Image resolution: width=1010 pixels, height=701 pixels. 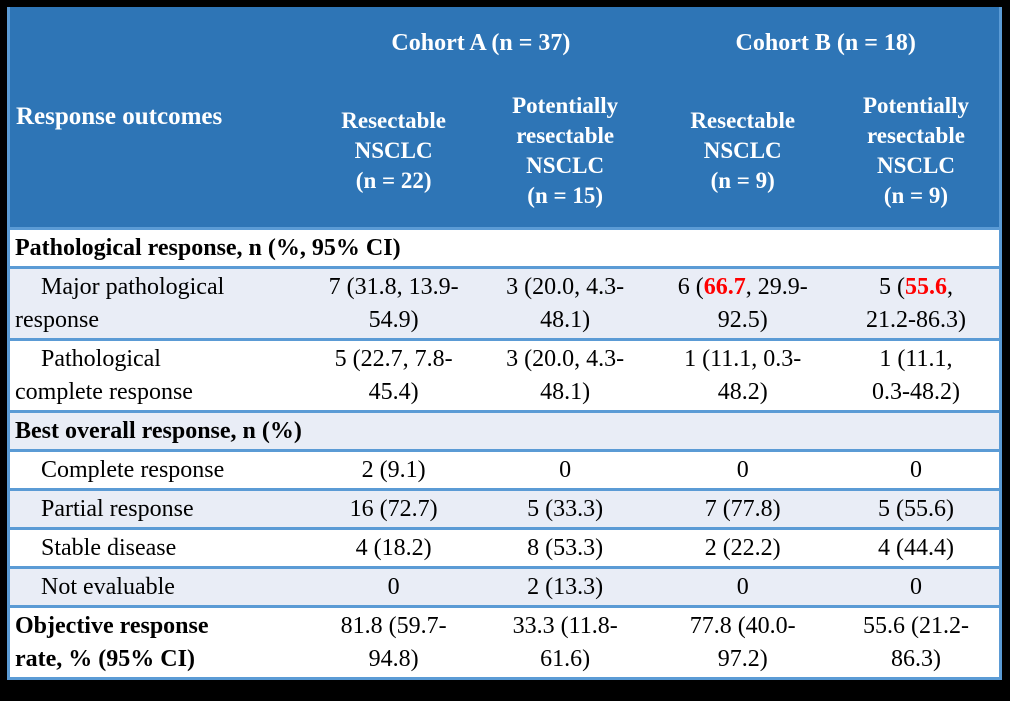 What do you see at coordinates (724, 286) in the screenshot?
I see `highlighted-value: 66.7` at bounding box center [724, 286].